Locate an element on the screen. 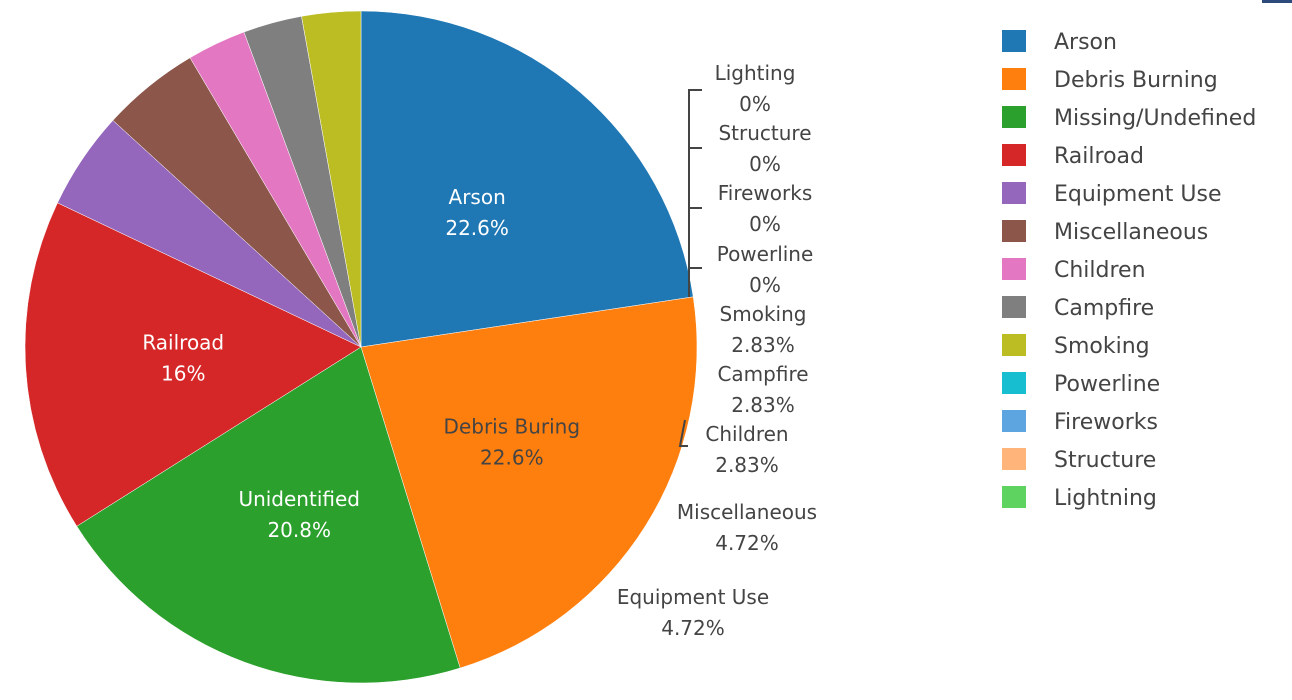 This screenshot has height=700, width=1292. leader-children is located at coordinates (683, 433).